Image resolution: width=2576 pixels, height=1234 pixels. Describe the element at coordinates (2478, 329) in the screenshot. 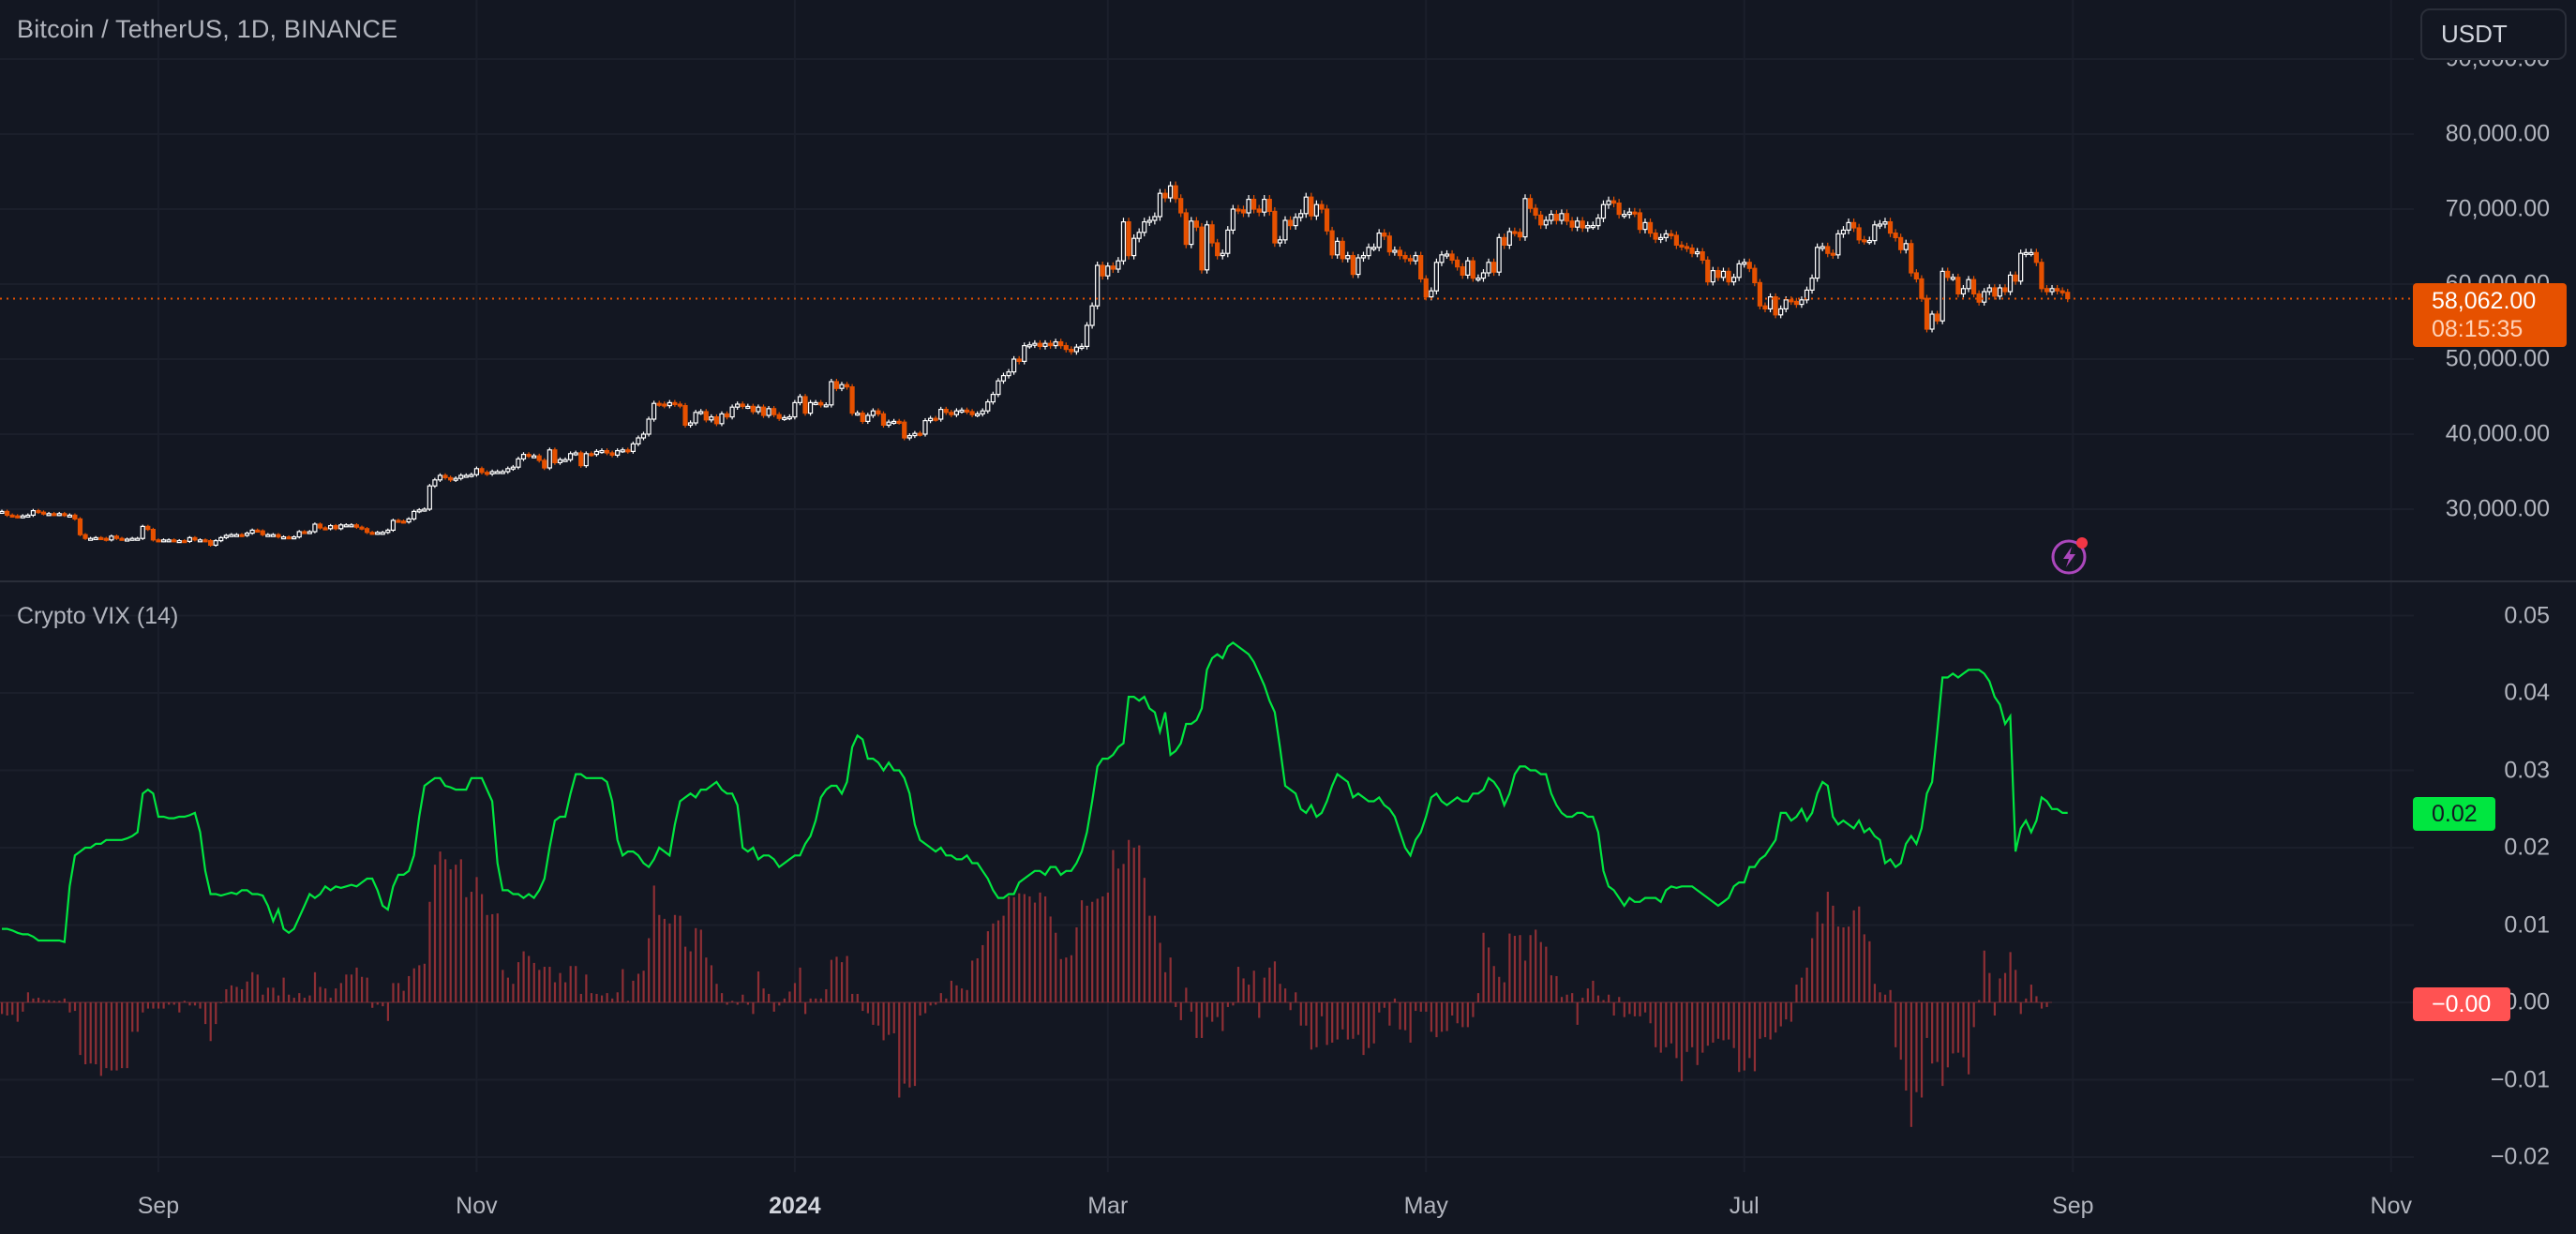

I see `bar-countdown: 08:15:35` at that location.